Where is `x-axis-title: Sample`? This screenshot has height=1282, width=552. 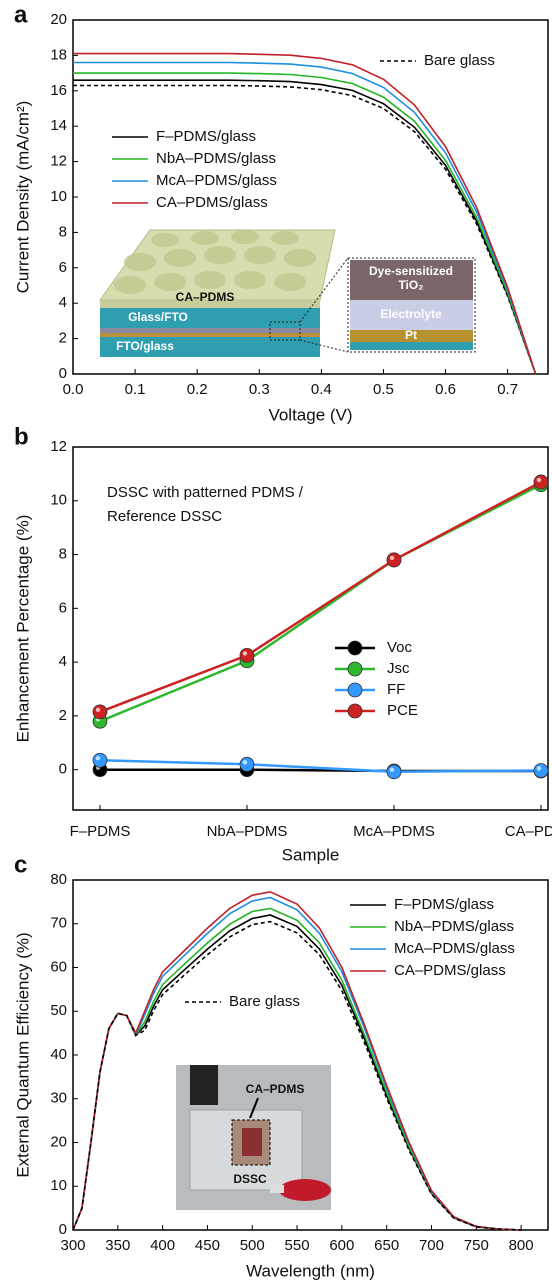
x-axis-title: Sample is located at coordinates (311, 854).